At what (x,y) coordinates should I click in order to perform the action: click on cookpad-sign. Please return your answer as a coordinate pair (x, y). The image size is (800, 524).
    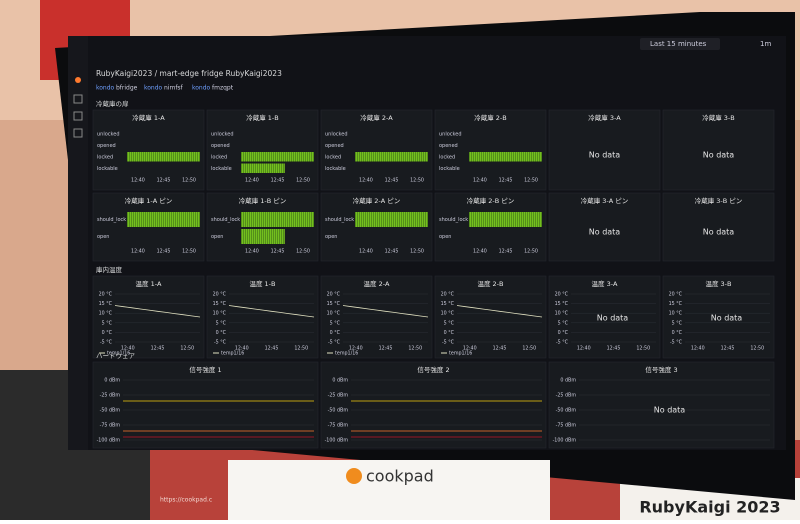
    Looking at the image, I should click on (389, 490).